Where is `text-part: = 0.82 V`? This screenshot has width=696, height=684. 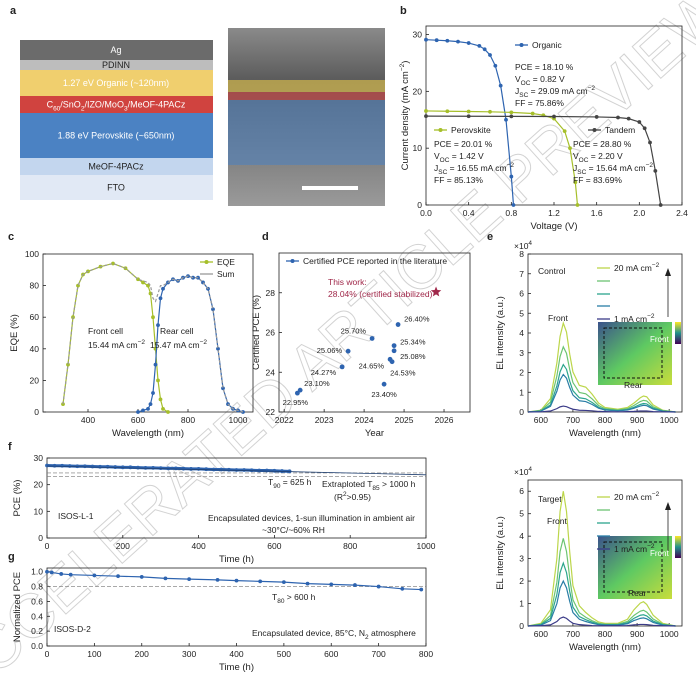 text-part: = 0.82 V is located at coordinates (547, 79).